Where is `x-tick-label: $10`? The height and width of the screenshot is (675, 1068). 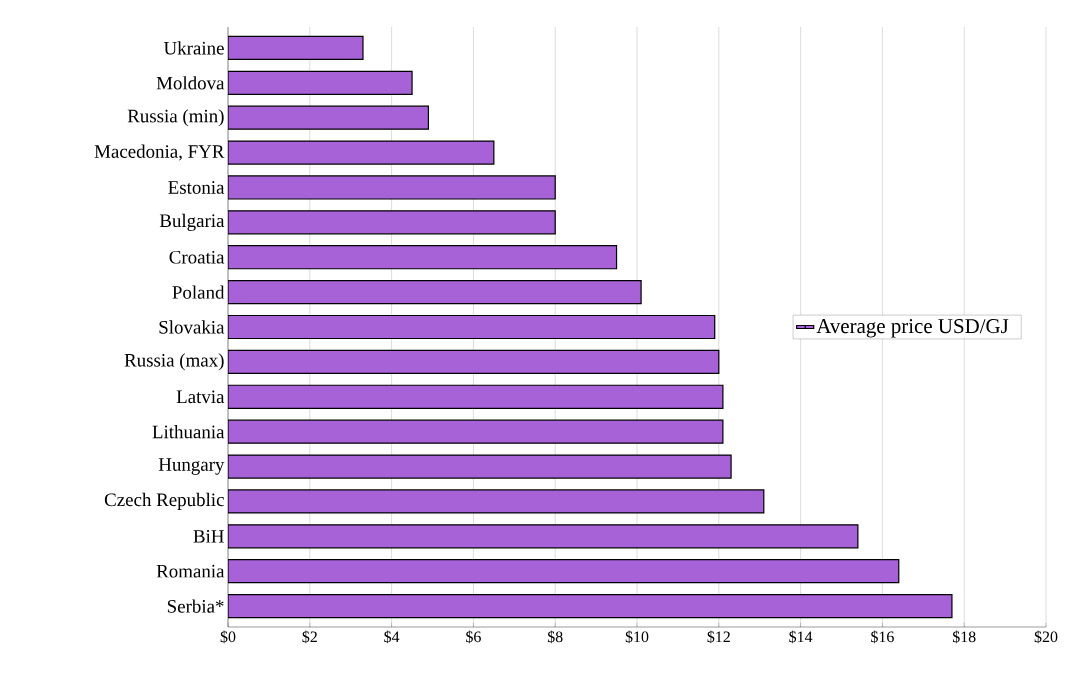 x-tick-label: $10 is located at coordinates (637, 637).